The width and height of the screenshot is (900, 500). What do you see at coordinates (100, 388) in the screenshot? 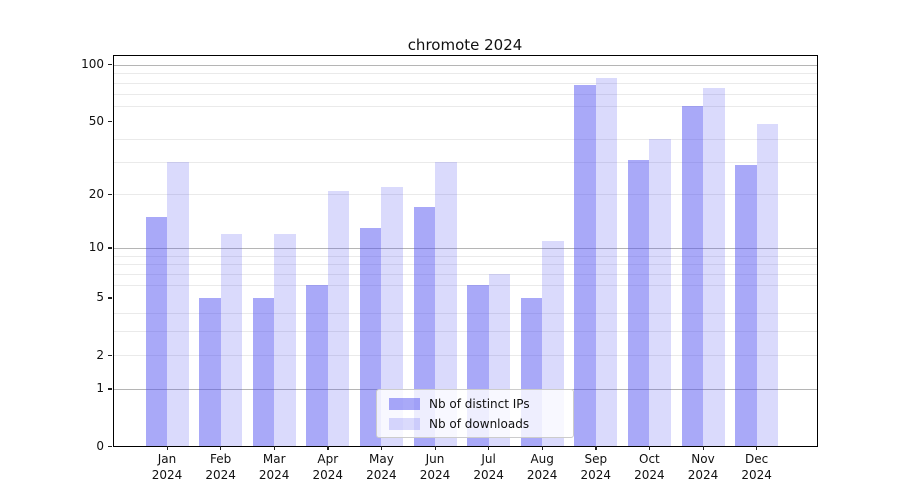
I see `y-tick-label: 1` at bounding box center [100, 388].